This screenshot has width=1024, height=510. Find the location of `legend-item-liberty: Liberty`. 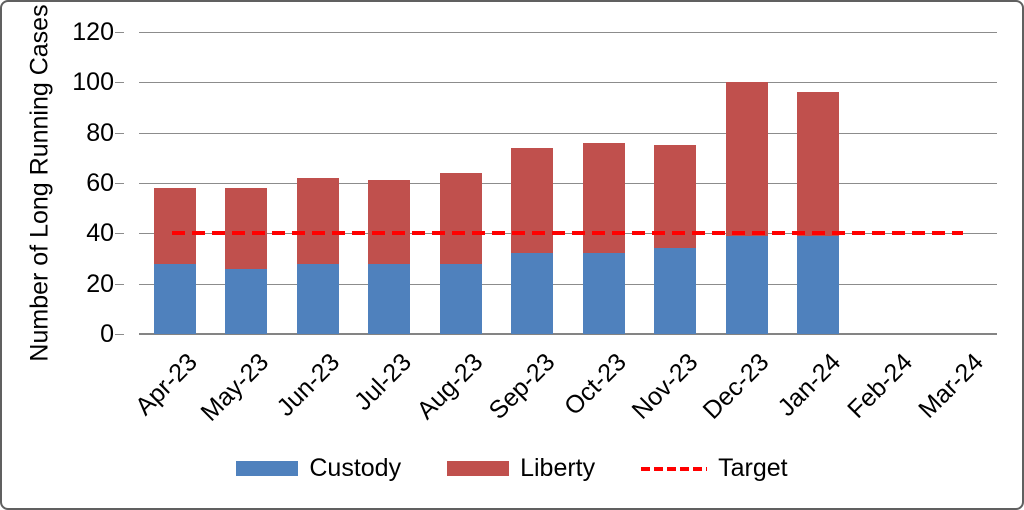

legend-item-liberty: Liberty is located at coordinates (521, 468).